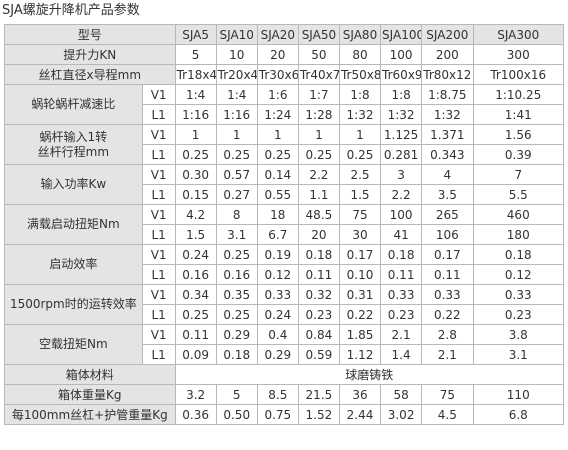  Describe the element at coordinates (318, 74) in the screenshot. I see `value-cell: Tr40x7` at that location.